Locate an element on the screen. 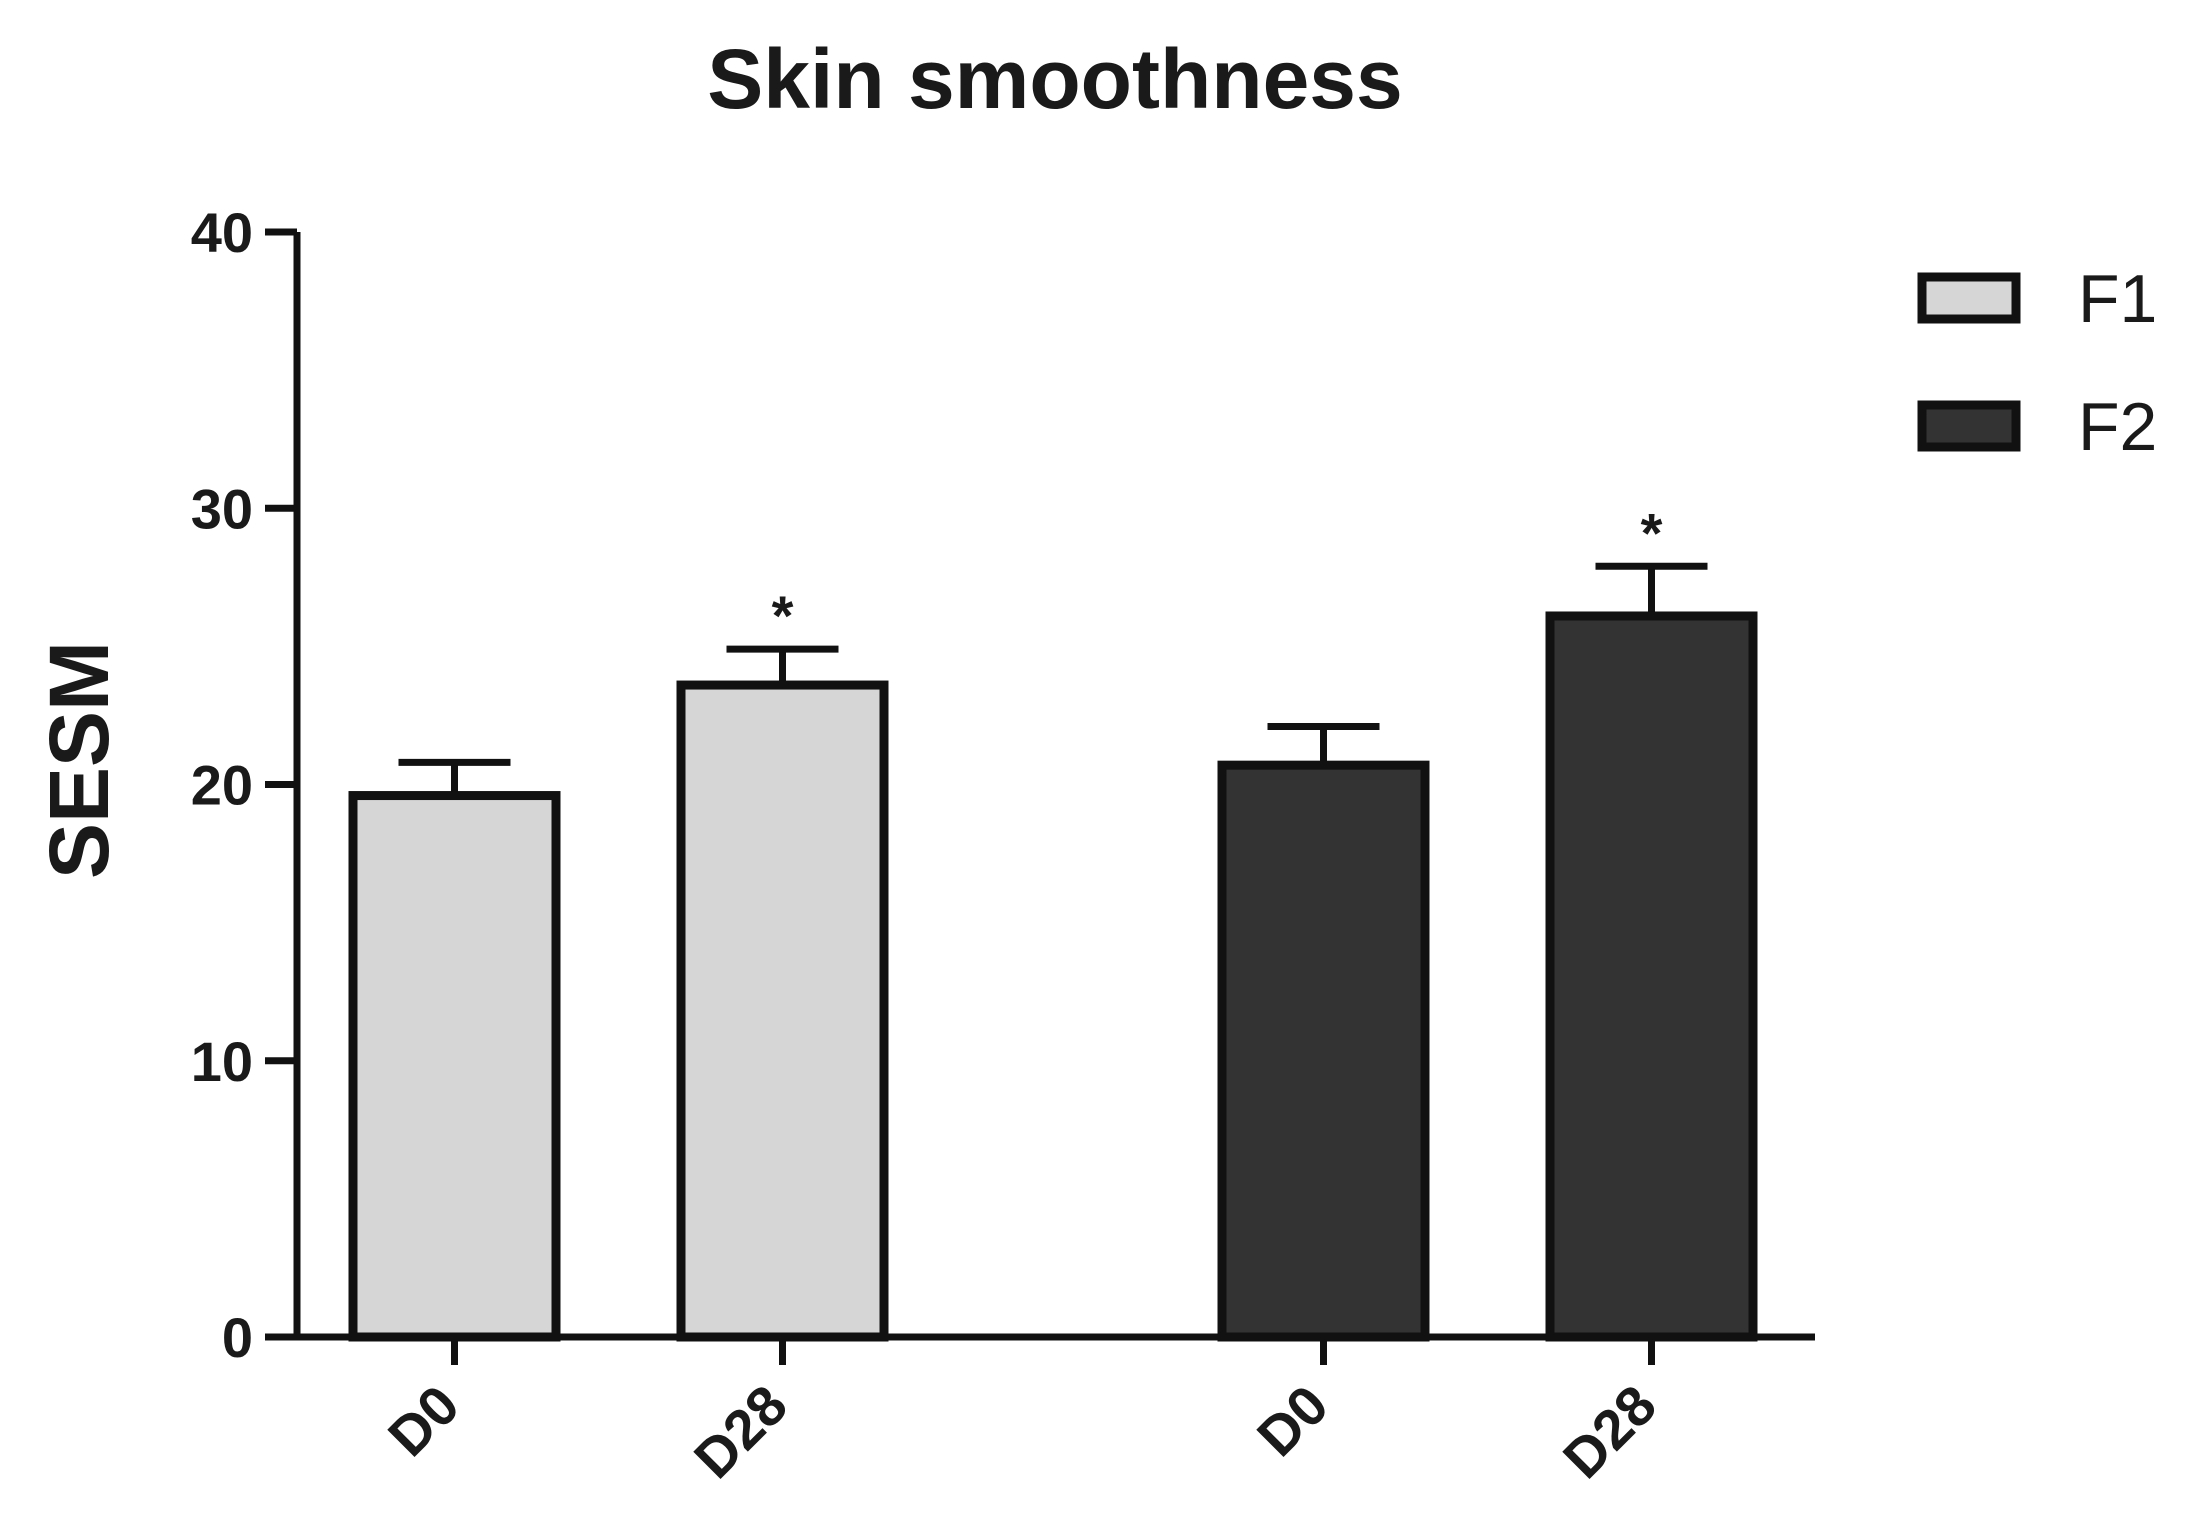 This screenshot has width=2206, height=1538. y-tick-label: 10 is located at coordinates (222, 1061).